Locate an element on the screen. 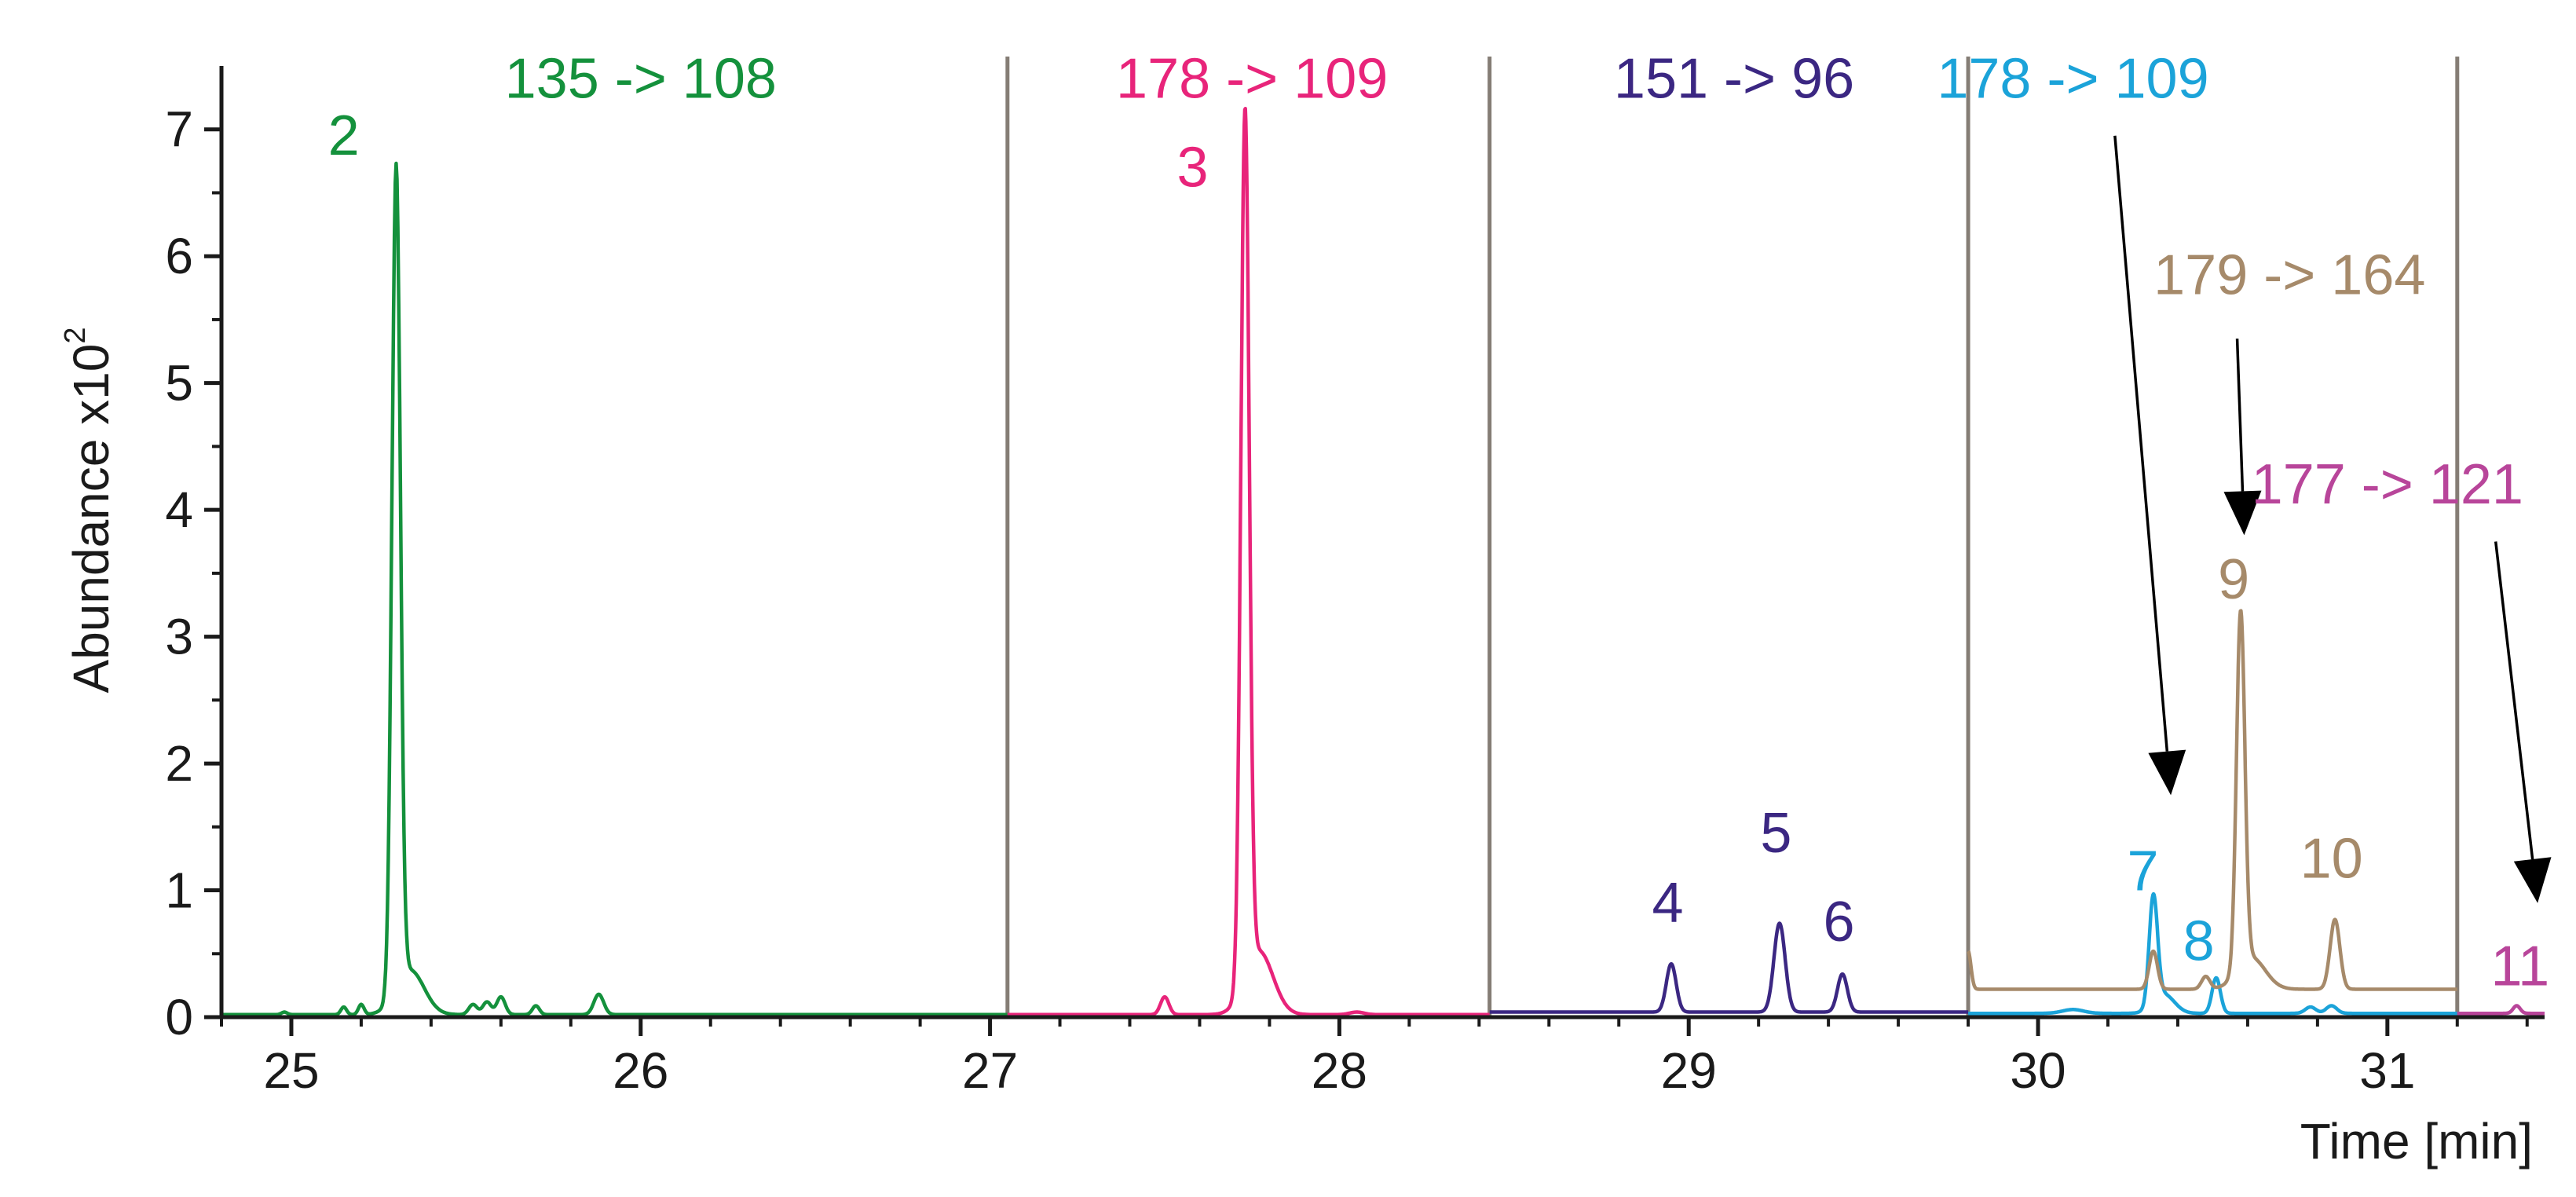 This screenshot has width=2576, height=1197. y-tick-label: 7 is located at coordinates (179, 129).